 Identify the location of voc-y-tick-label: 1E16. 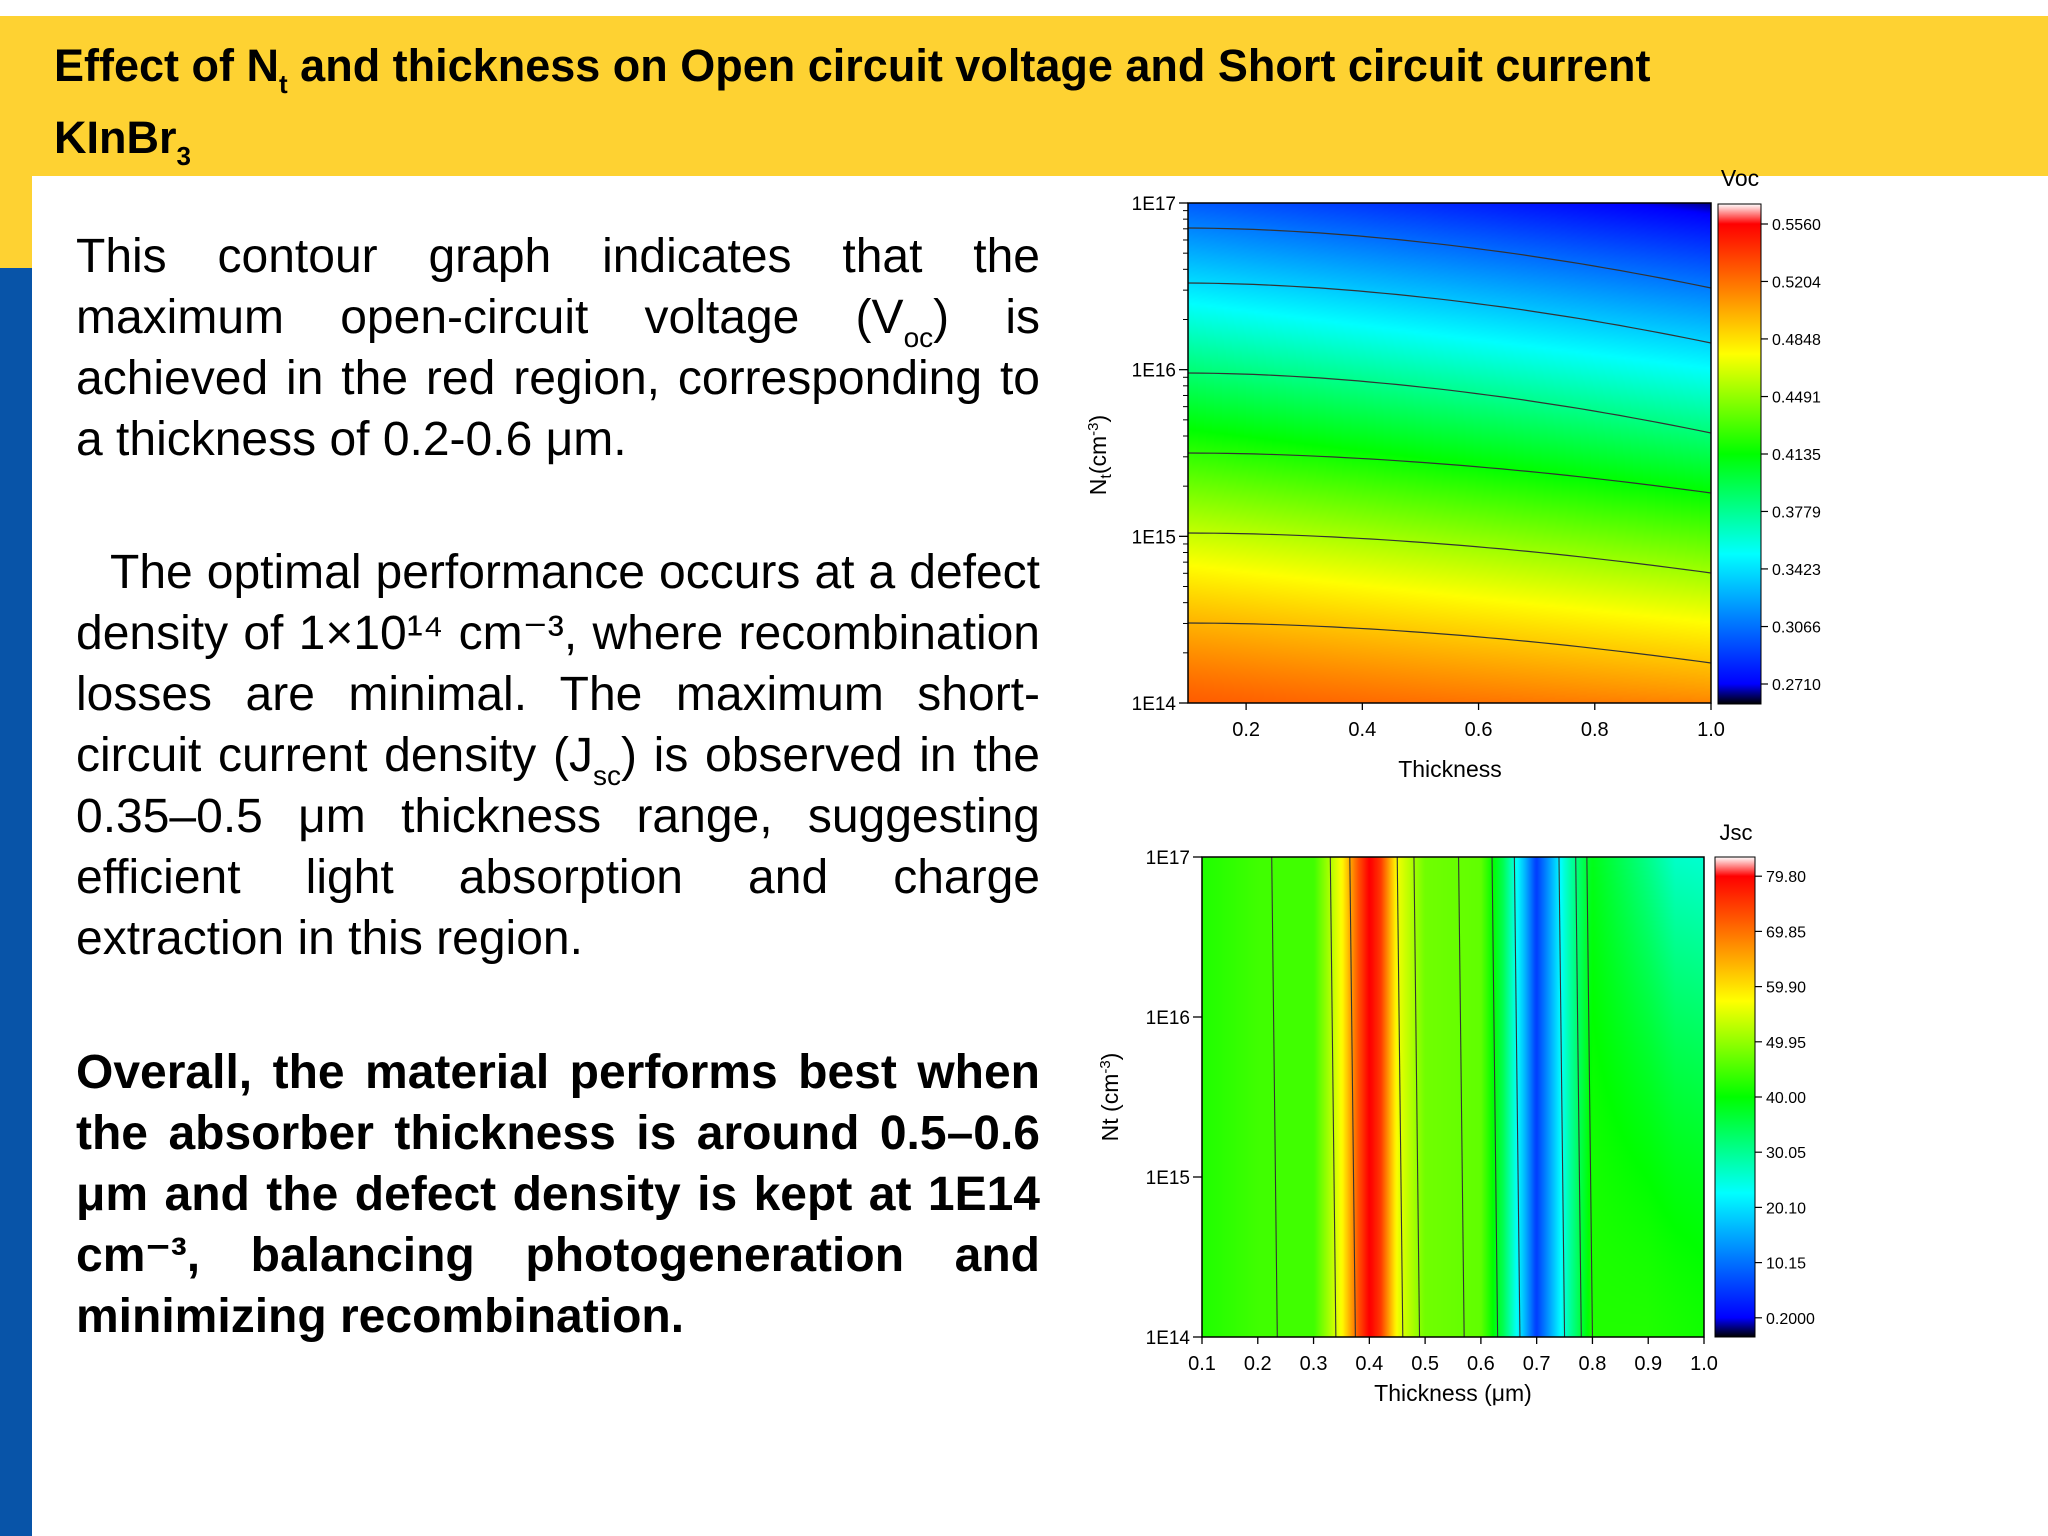
(1154, 371).